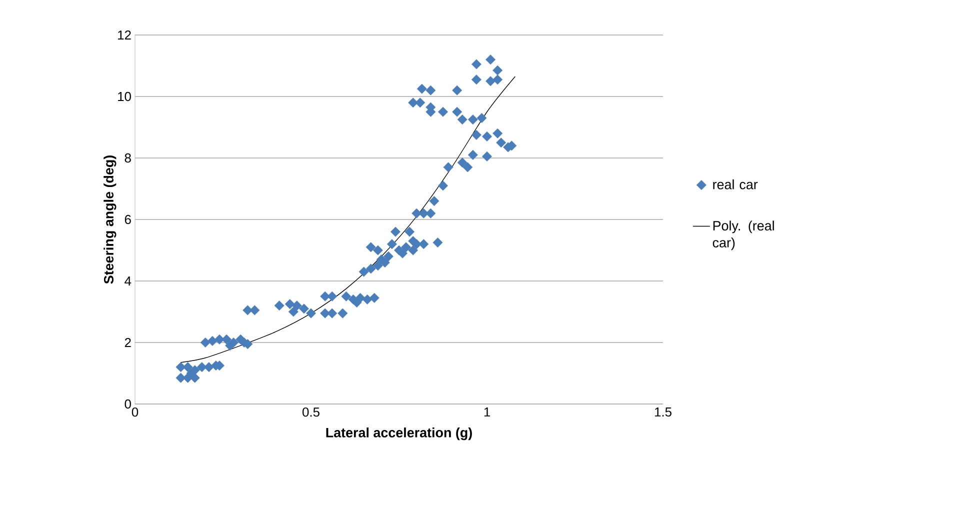  What do you see at coordinates (135, 412) in the screenshot?
I see `x-tick-label: 0` at bounding box center [135, 412].